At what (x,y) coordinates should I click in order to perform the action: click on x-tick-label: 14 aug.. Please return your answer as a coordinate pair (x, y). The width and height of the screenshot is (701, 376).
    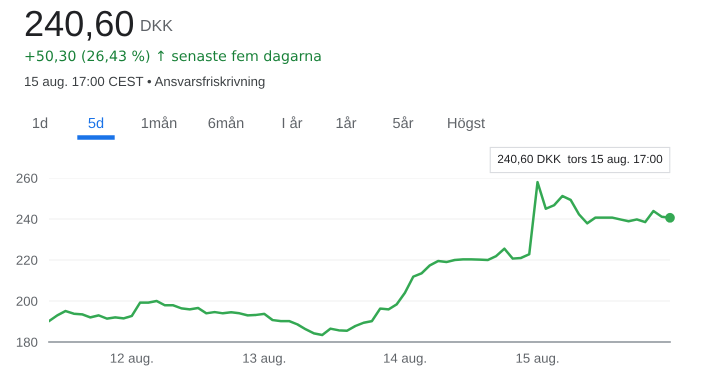
    Looking at the image, I should click on (405, 360).